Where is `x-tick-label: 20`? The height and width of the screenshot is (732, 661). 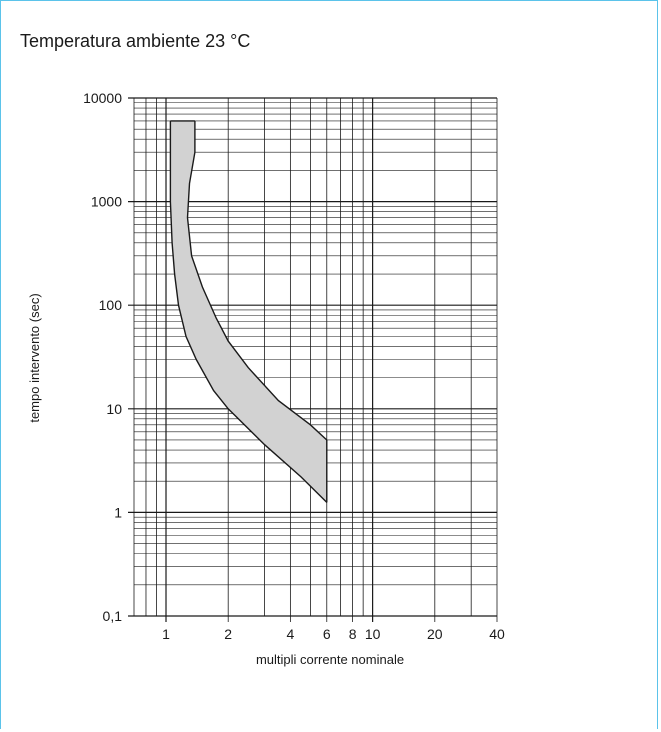 x-tick-label: 20 is located at coordinates (435, 634).